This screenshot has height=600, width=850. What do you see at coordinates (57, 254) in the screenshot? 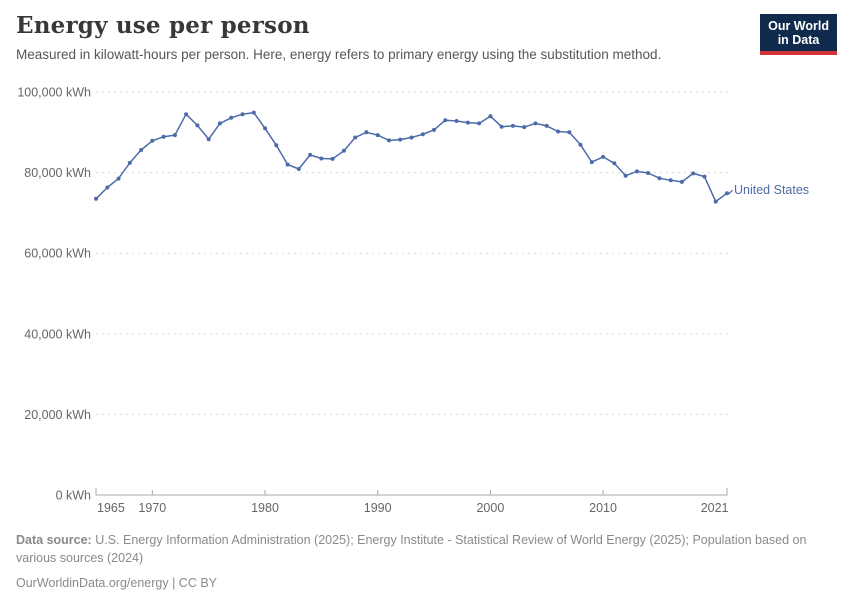
I see `svg-text: 60,000 kWh` at bounding box center [57, 254].